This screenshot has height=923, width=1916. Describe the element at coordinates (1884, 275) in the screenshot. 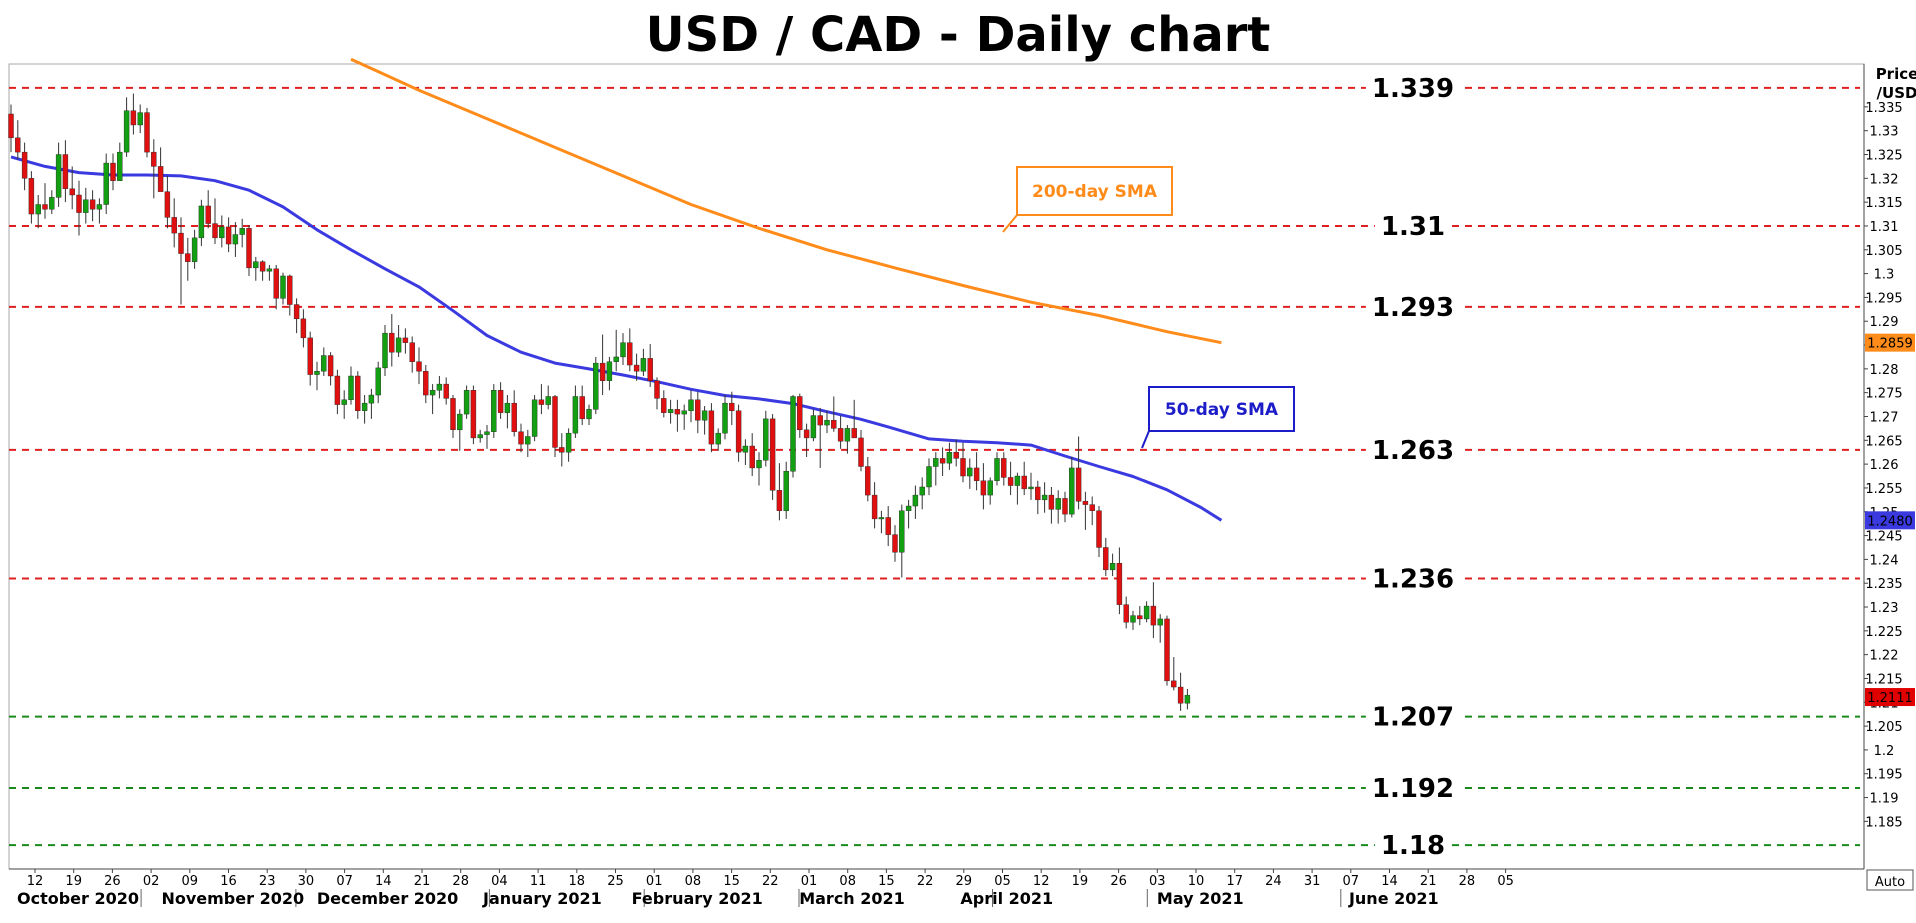

I see `y-tick-label-7: 1.3` at that location.